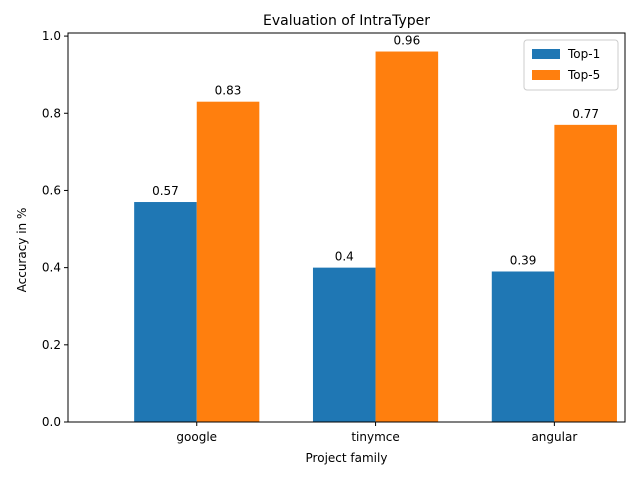  I want to click on y-tick-label: 0.2, so click(51, 345).